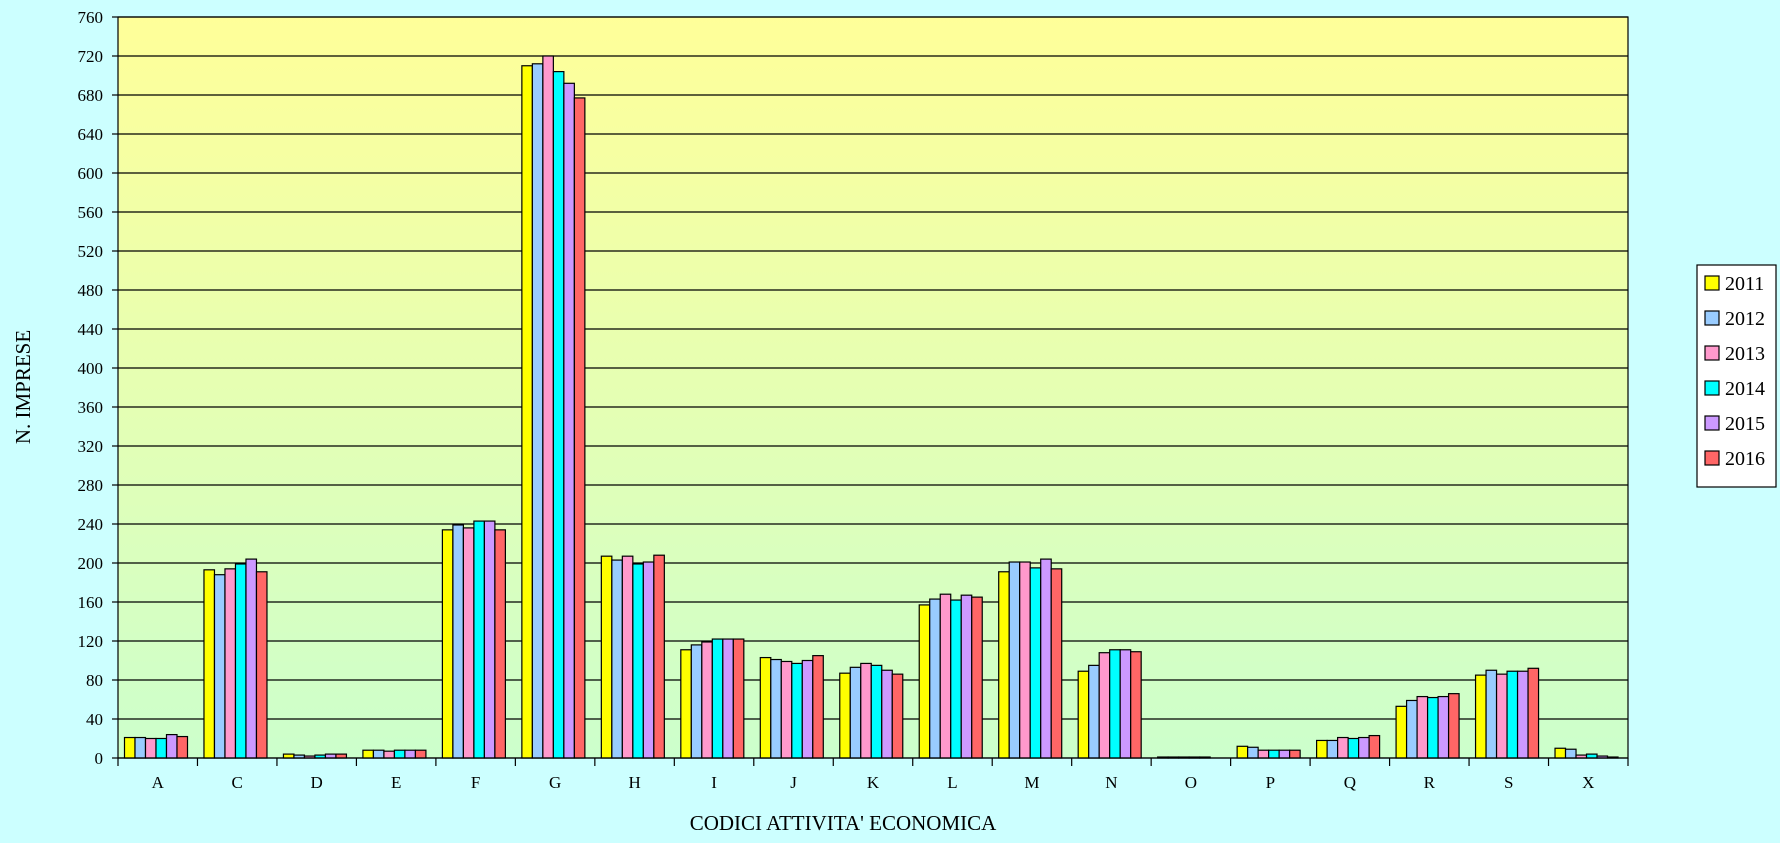  What do you see at coordinates (793, 782) in the screenshot?
I see `x-tick-label: J` at bounding box center [793, 782].